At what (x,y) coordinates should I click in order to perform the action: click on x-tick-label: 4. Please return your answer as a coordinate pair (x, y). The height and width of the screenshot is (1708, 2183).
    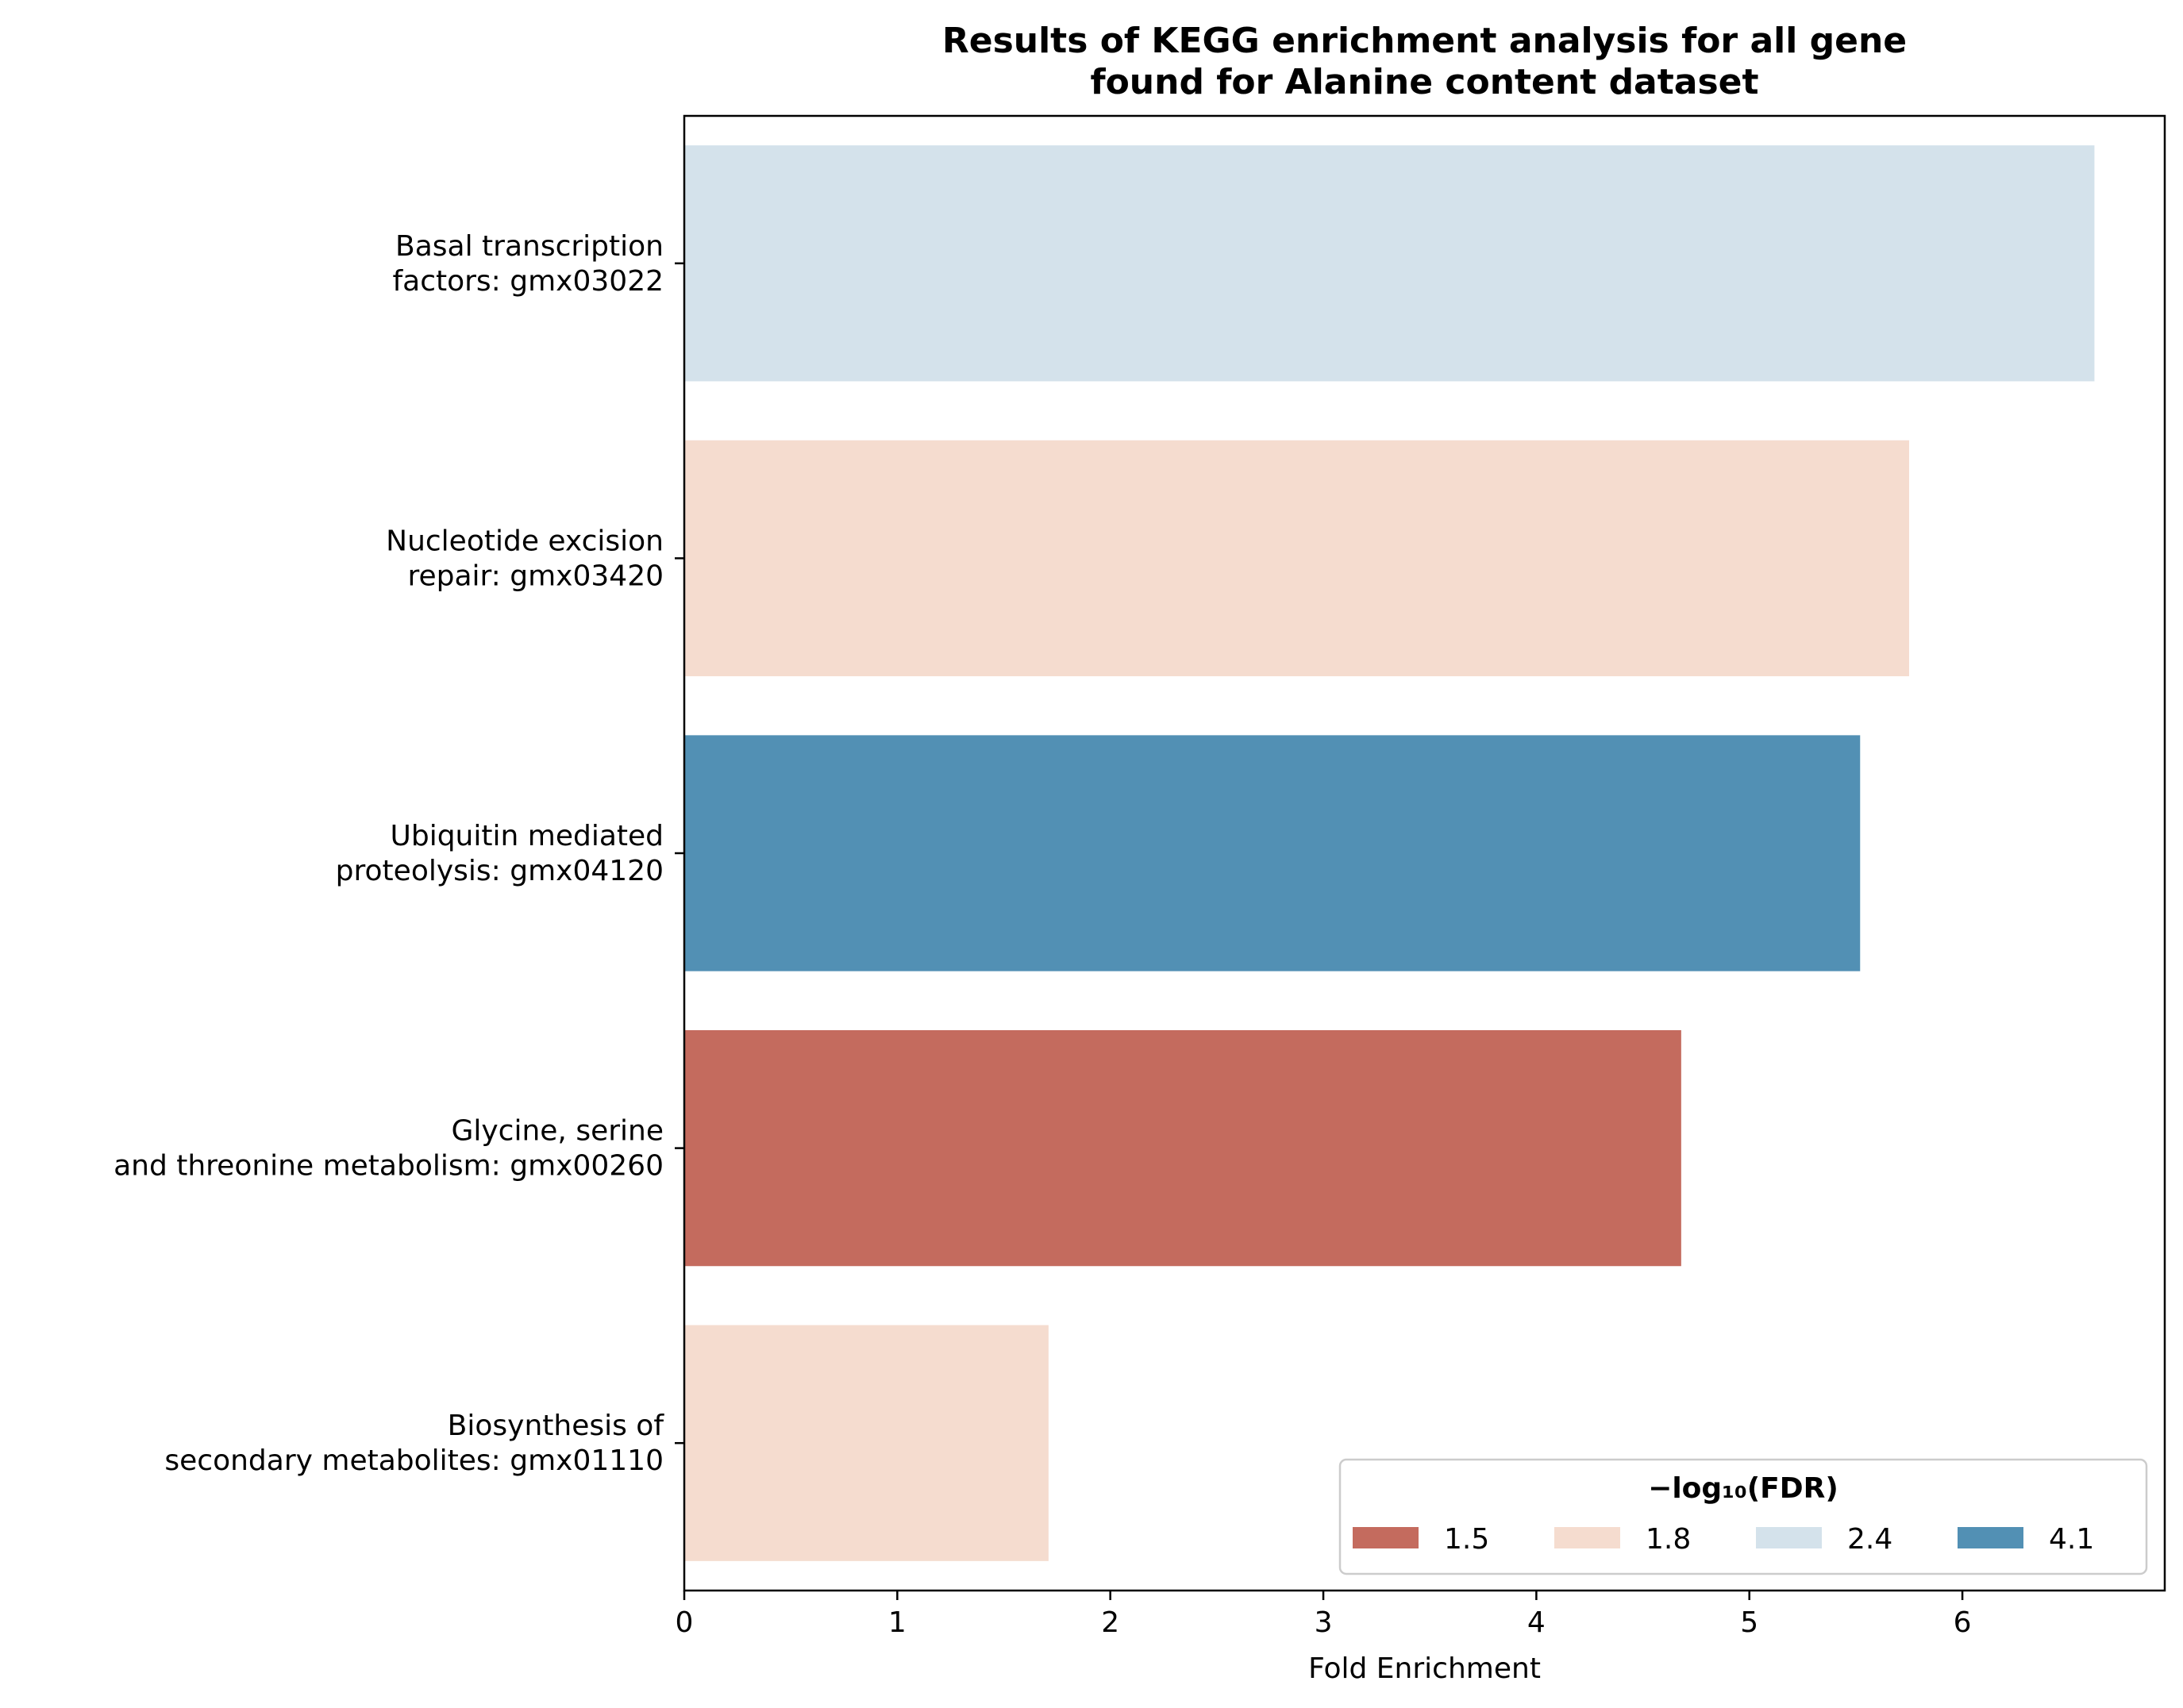
    Looking at the image, I should click on (1536, 1622).